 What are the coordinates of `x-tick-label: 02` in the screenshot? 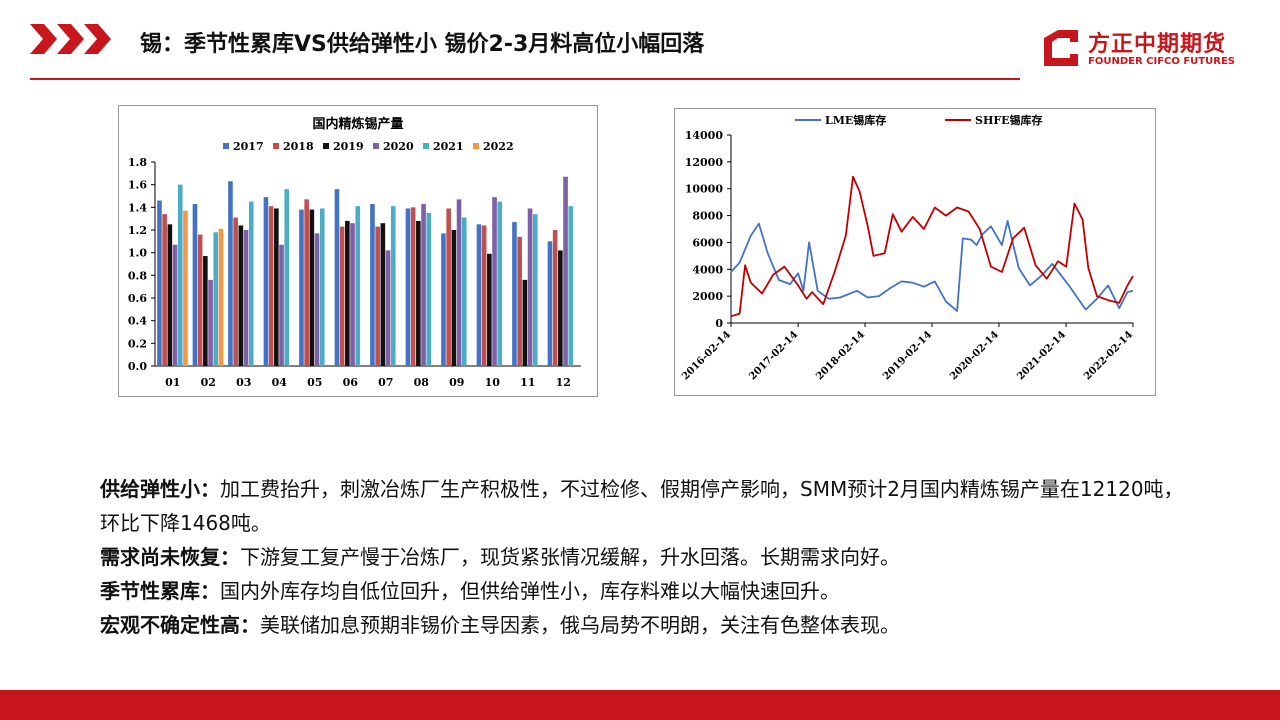 It's located at (208, 382).